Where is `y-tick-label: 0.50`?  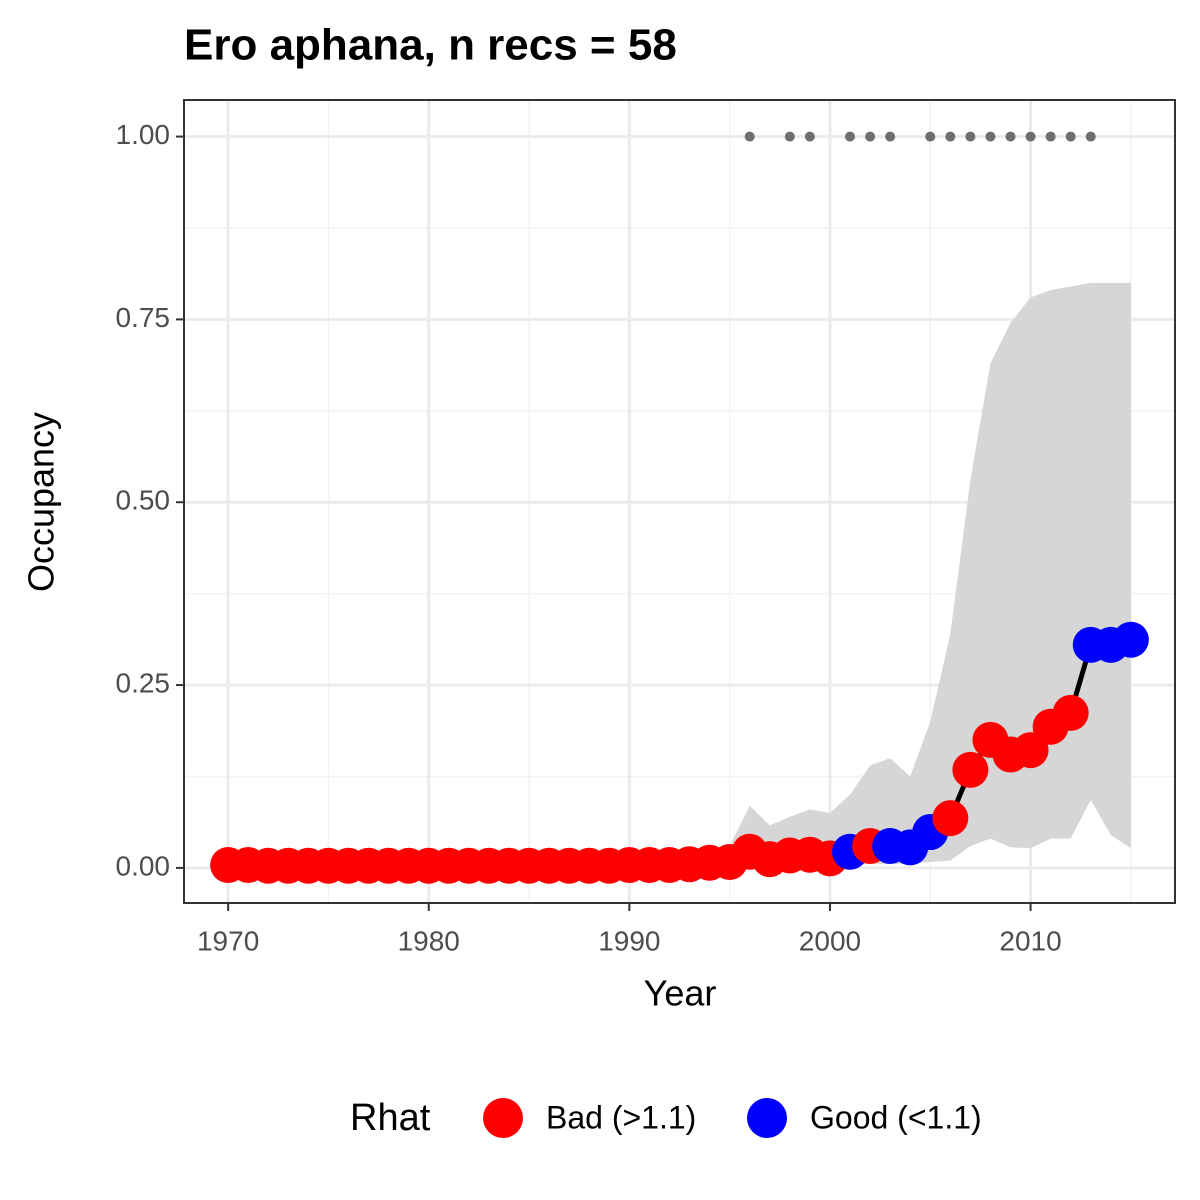 y-tick-label: 0.50 is located at coordinates (143, 500).